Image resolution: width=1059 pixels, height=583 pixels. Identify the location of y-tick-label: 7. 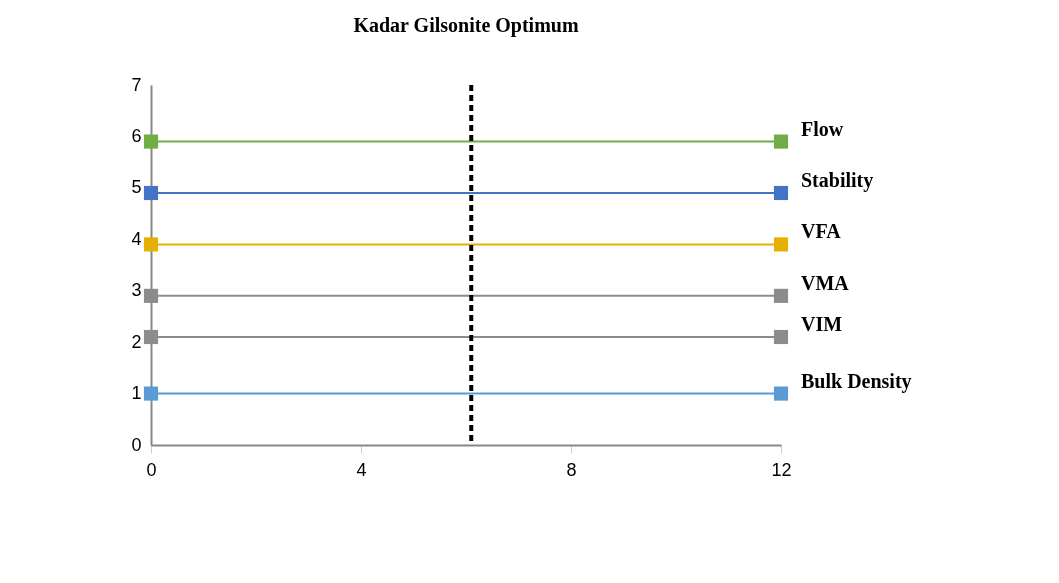
(136, 84).